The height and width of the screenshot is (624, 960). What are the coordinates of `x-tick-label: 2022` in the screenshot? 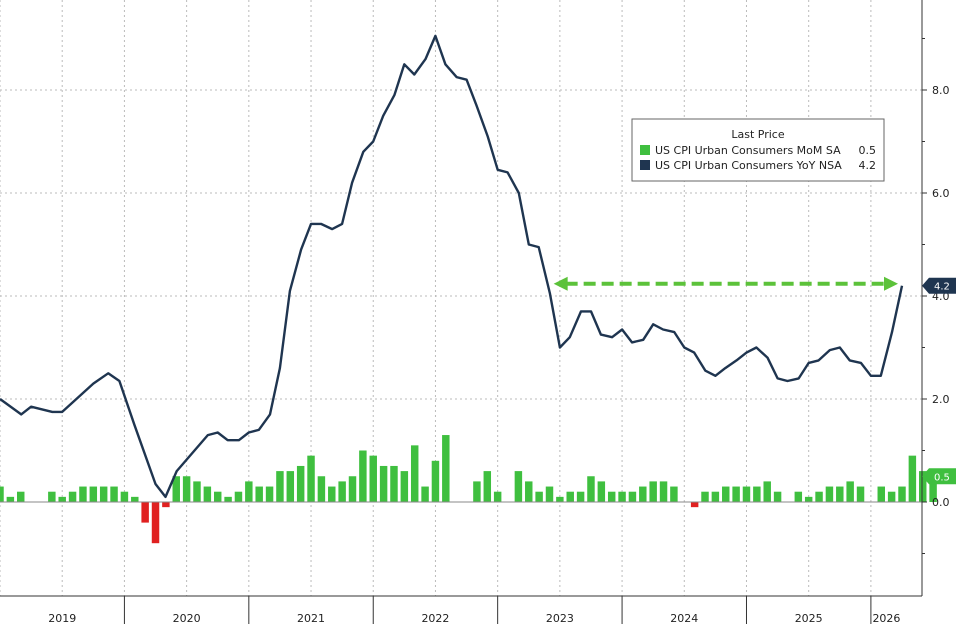 It's located at (435, 618).